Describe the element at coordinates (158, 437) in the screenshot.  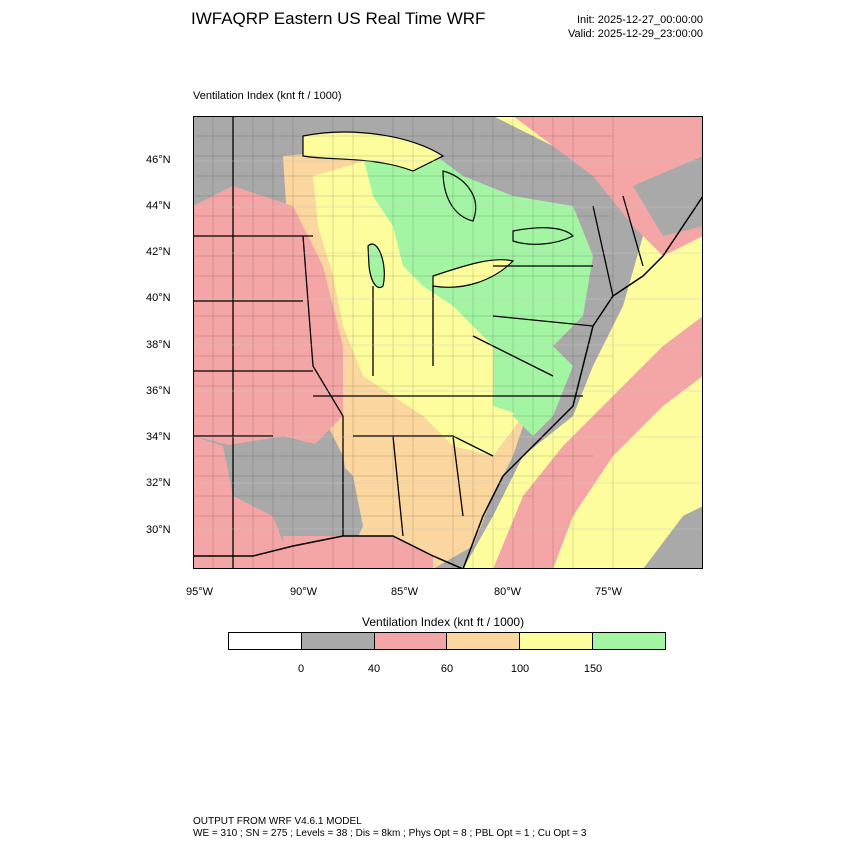
I see `lat-label-34: 34°N` at that location.